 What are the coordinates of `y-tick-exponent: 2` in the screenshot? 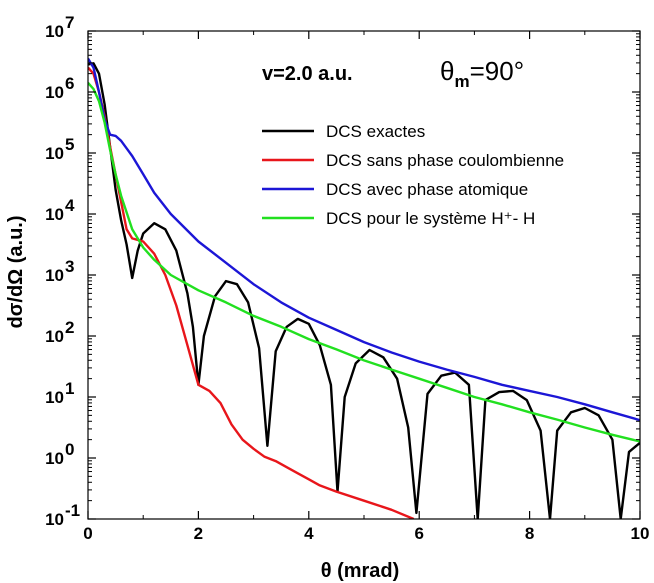 It's located at (69, 327).